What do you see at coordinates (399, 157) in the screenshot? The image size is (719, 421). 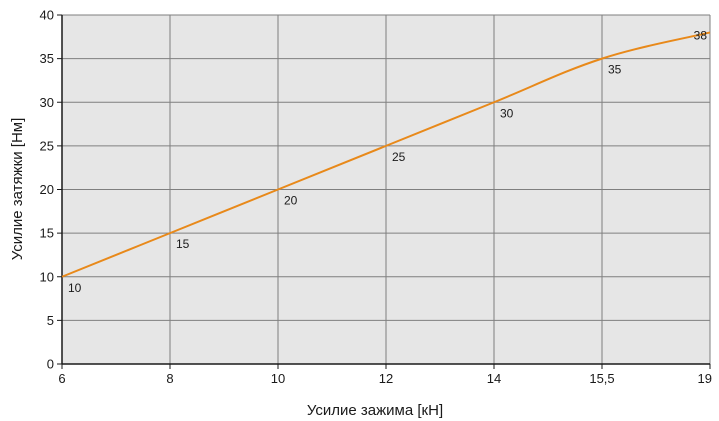 I see `data-label-25: 25` at bounding box center [399, 157].